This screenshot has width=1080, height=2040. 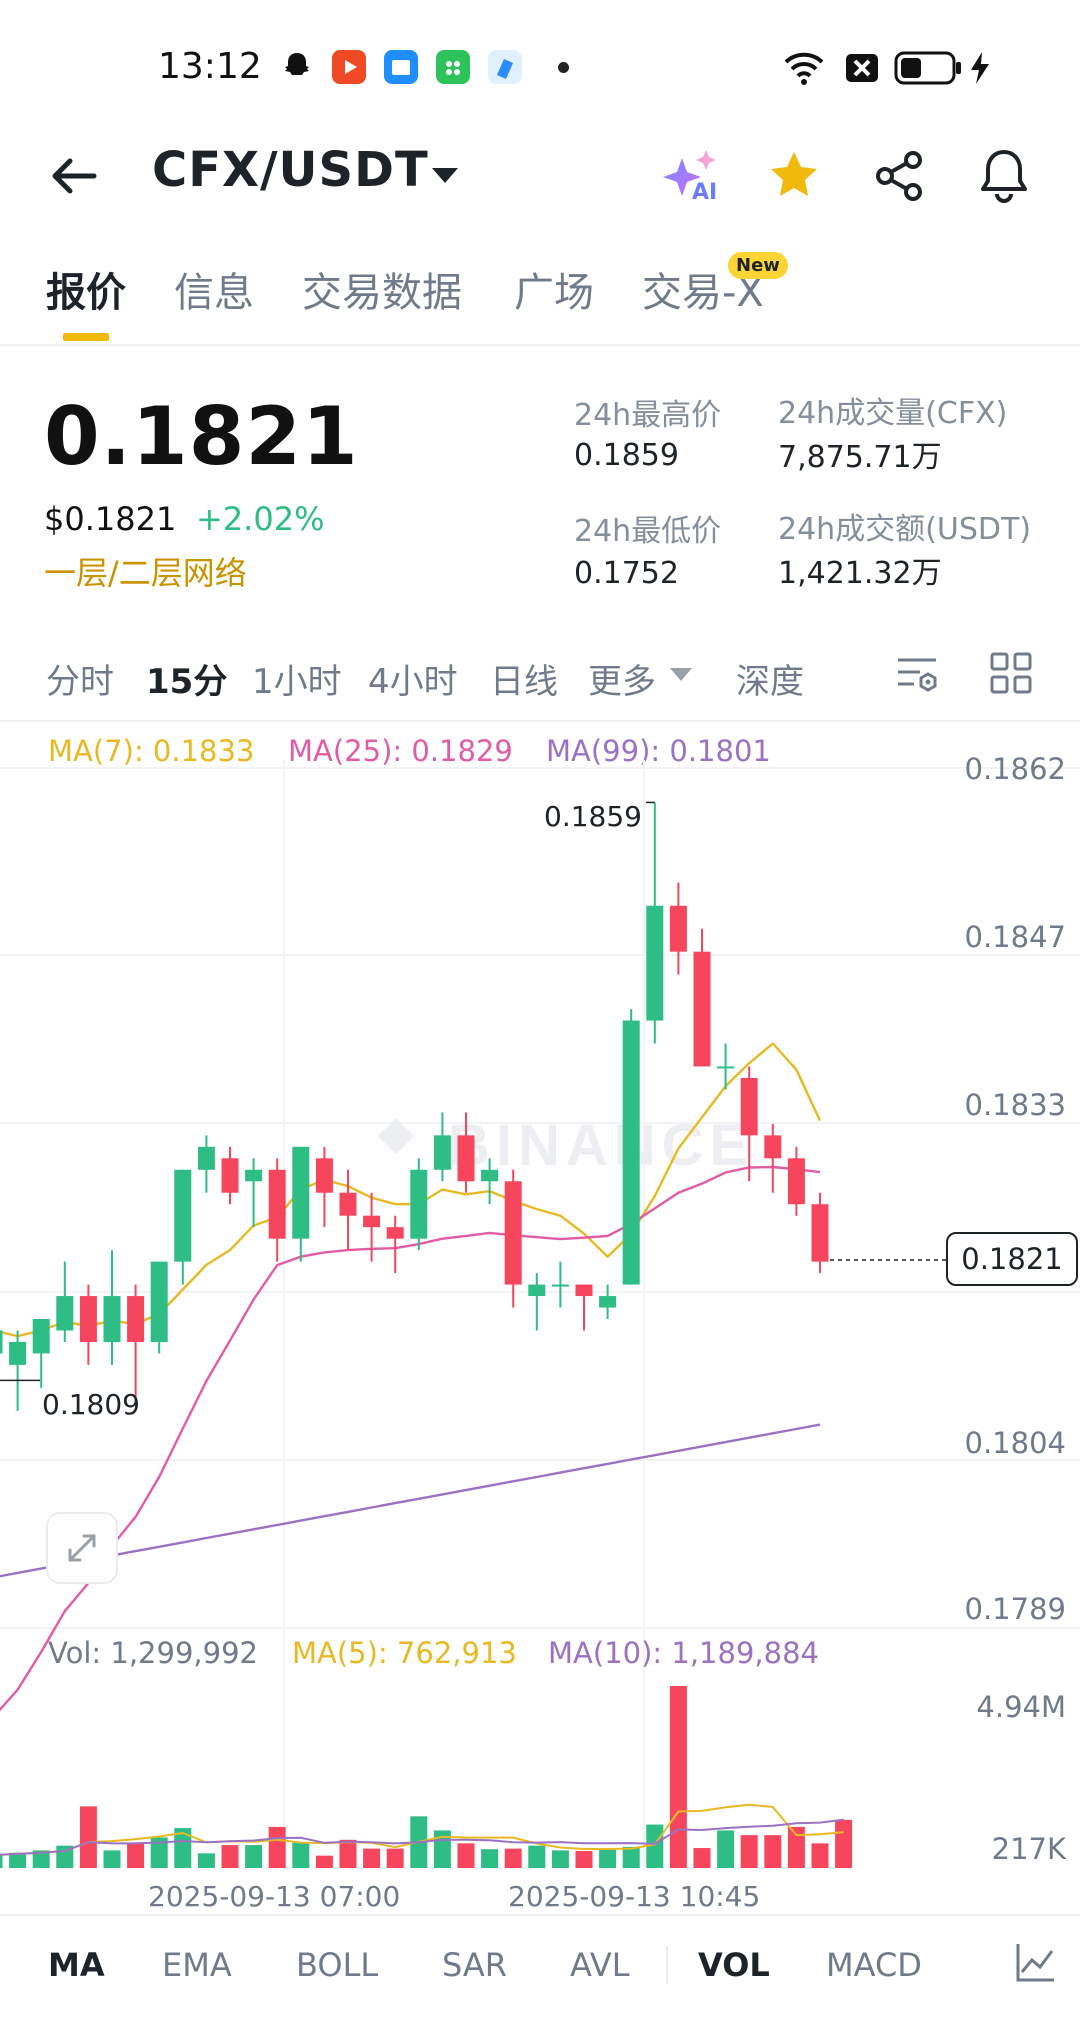 What do you see at coordinates (860, 457) in the screenshot?
I see `volume-24h-value: 7,875.71万` at bounding box center [860, 457].